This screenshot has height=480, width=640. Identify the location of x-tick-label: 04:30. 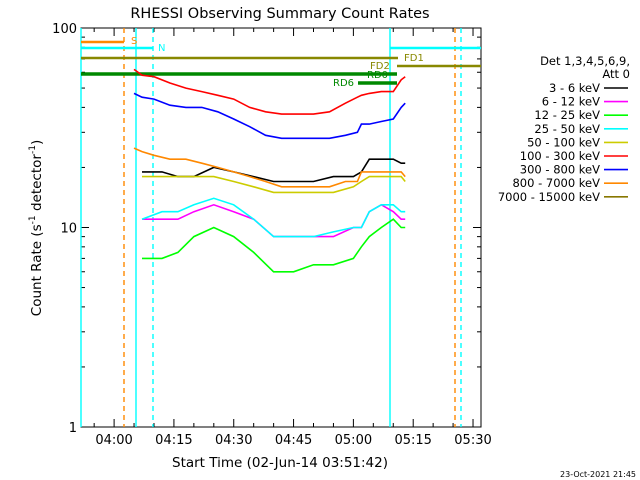
(233, 440).